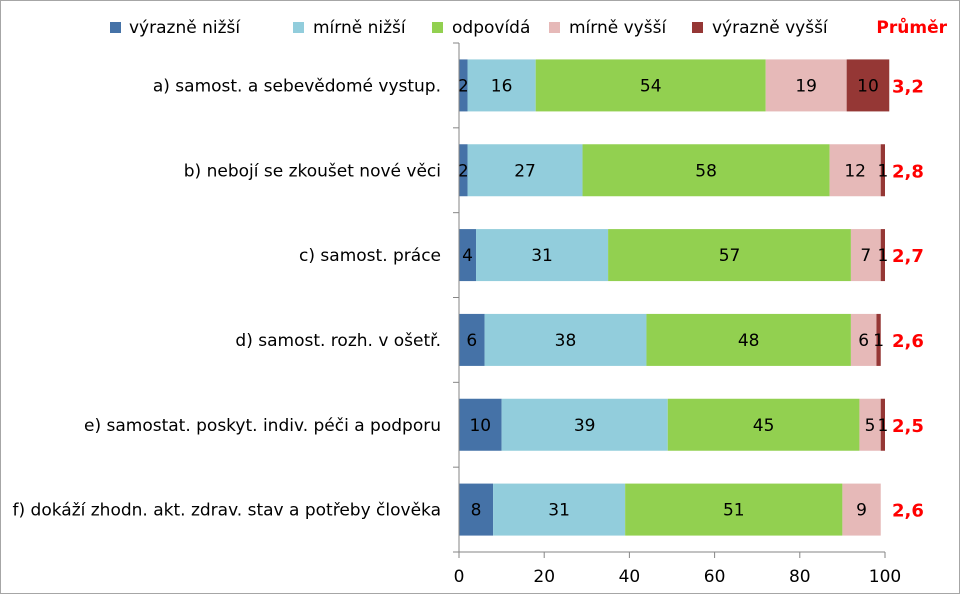  Describe the element at coordinates (770, 28) in the screenshot. I see `legend-label-5: výrazně vyšší` at that location.